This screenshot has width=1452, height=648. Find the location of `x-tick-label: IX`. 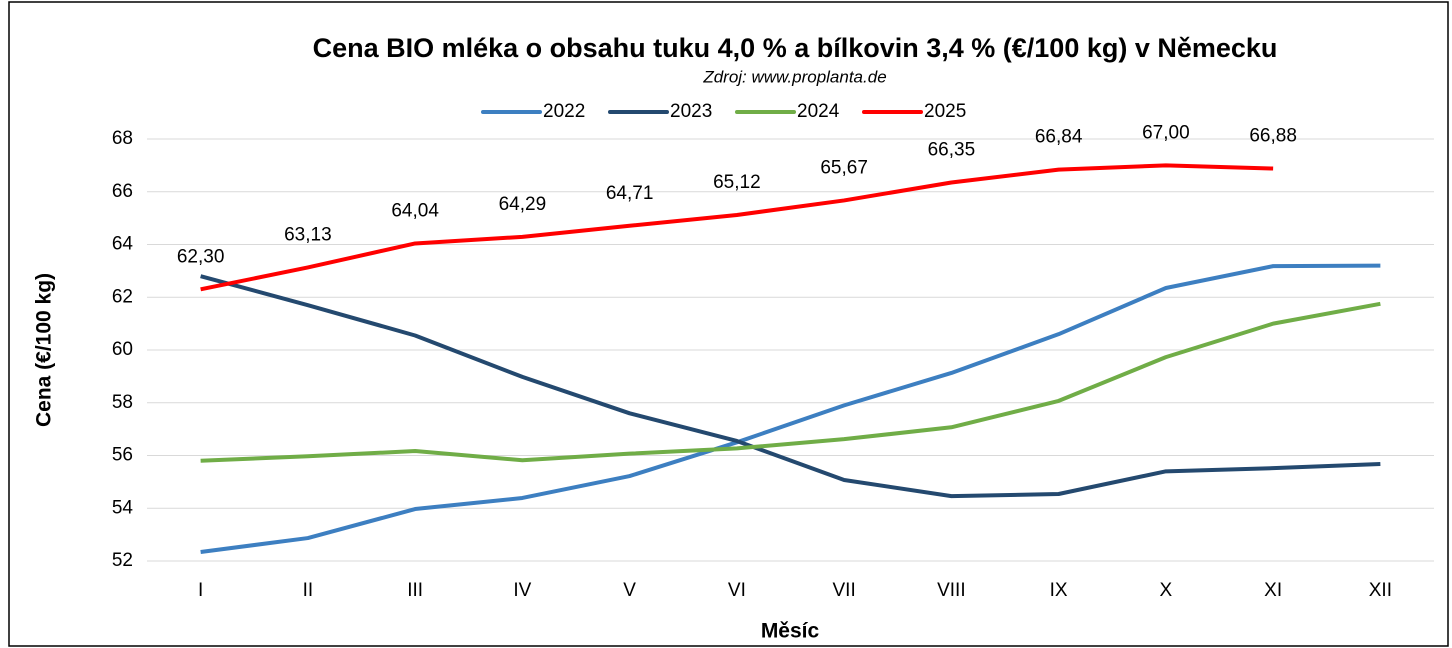

x-tick-label: IX is located at coordinates (1059, 590).